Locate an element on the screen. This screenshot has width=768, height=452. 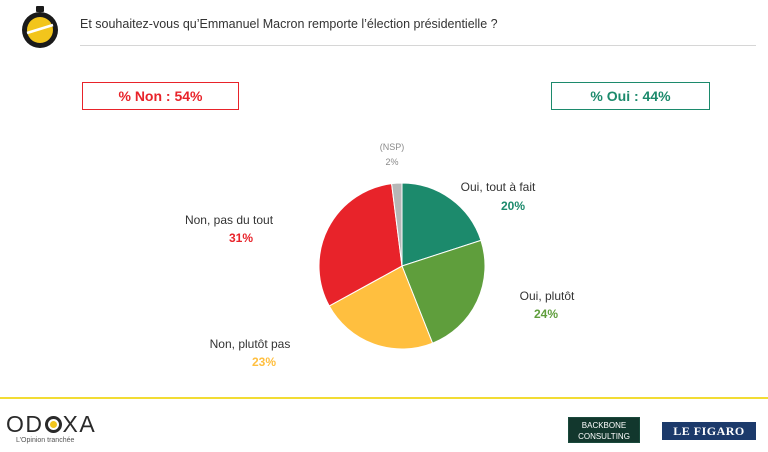
slice-label-non-pas-du-tout: Non, pas du tout is located at coordinates (229, 220).